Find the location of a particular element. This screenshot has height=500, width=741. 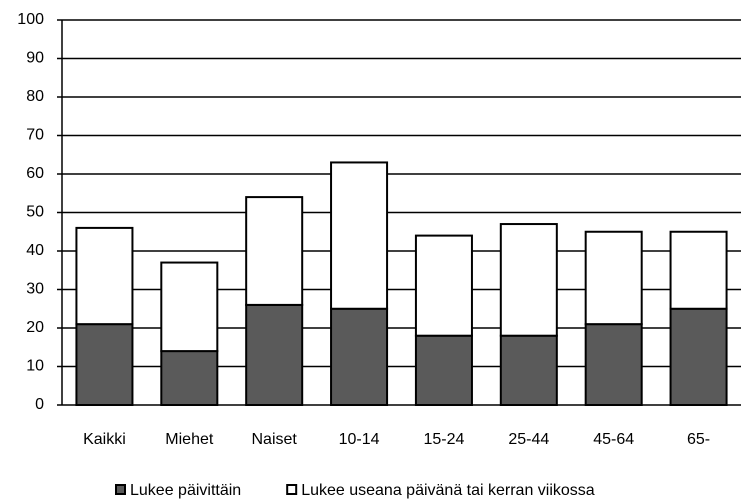

x-tick-label: Kaikki is located at coordinates (104, 439).